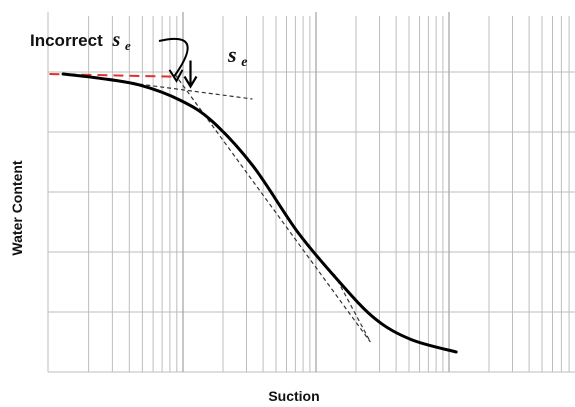  I want to click on se-symbol: s, so click(232, 54).